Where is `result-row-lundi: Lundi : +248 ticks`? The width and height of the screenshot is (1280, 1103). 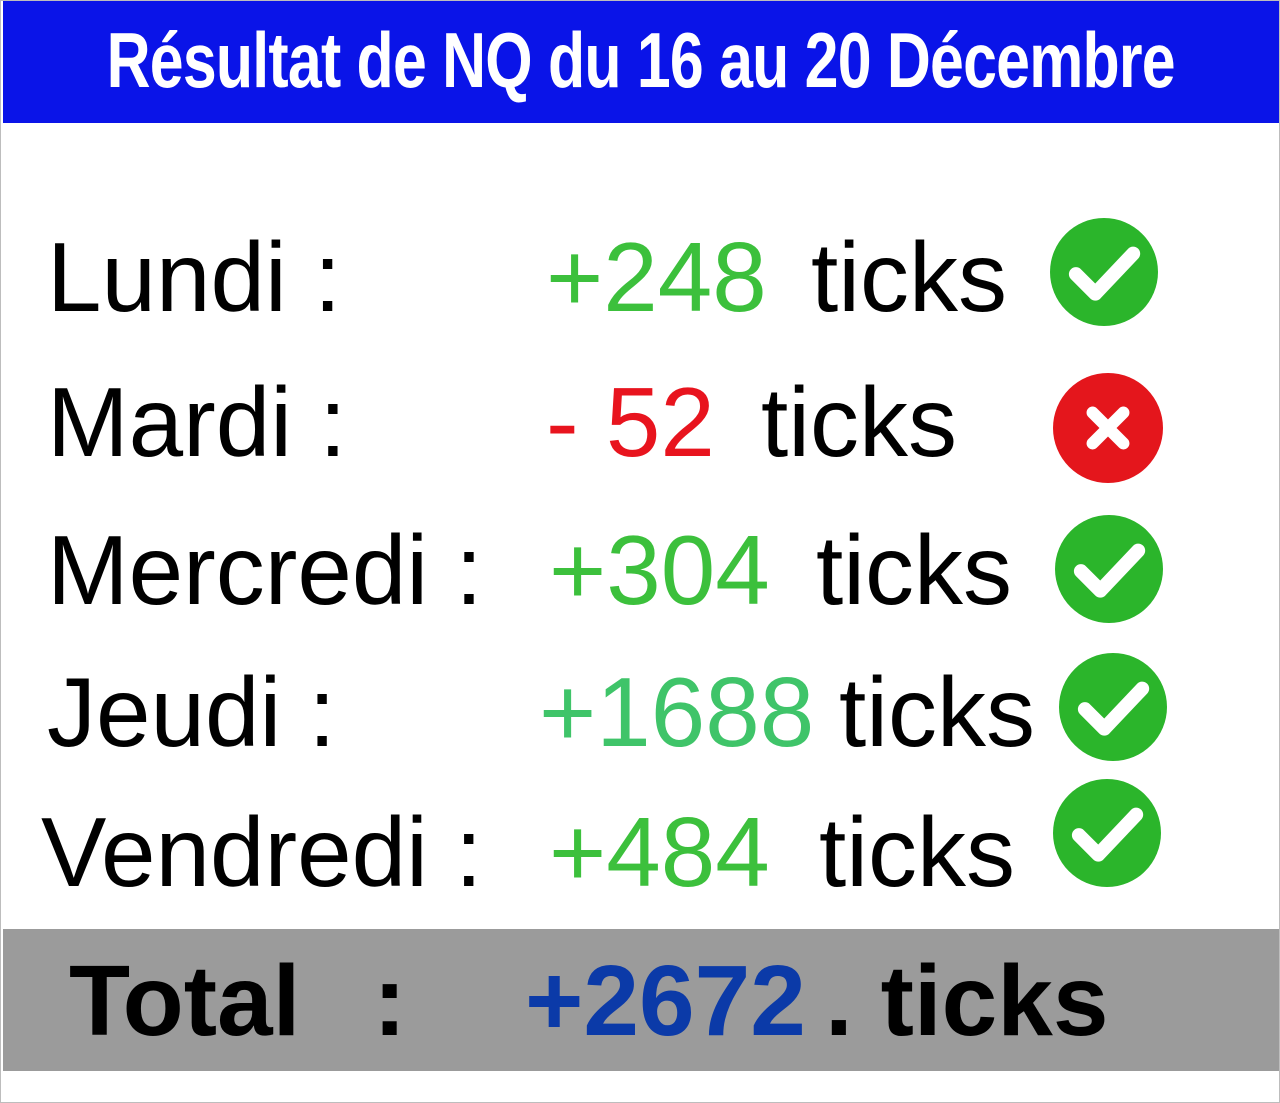 result-row-lundi: Lundi : +248 ticks is located at coordinates (640, 274).